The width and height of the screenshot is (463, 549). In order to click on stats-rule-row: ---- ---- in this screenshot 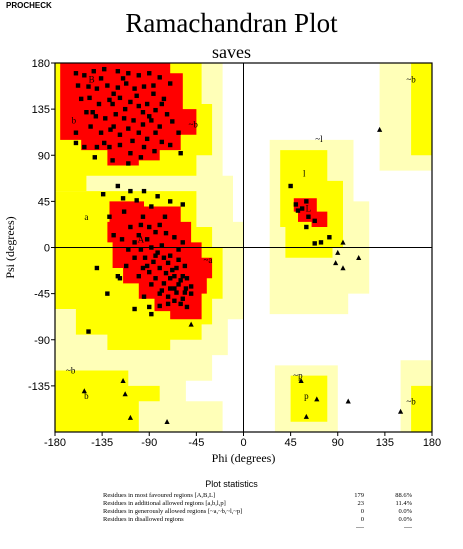, I will do `click(257, 528)`.